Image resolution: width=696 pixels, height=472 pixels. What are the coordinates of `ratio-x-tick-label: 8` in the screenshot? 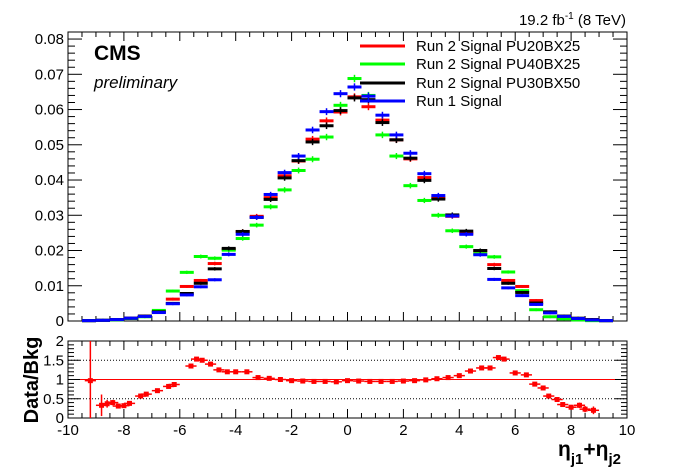 It's located at (571, 430).